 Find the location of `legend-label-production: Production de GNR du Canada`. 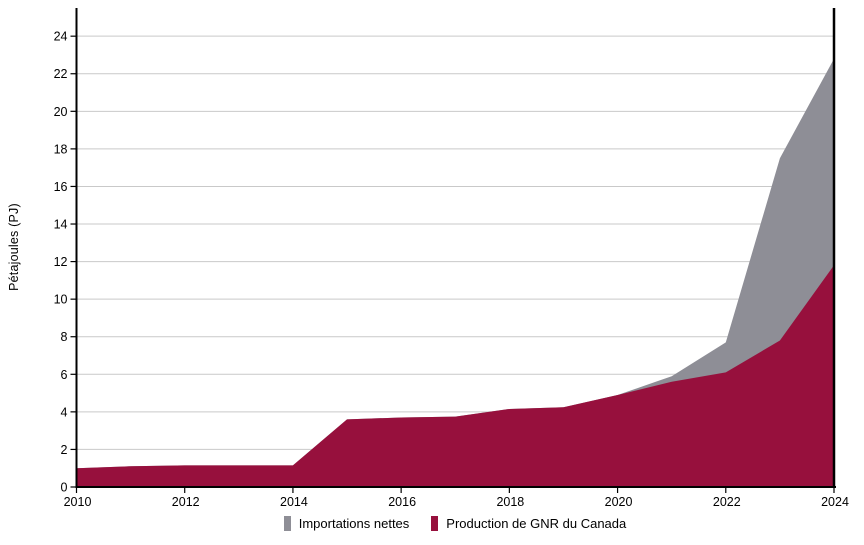

legend-label-production: Production de GNR du Canada is located at coordinates (536, 523).